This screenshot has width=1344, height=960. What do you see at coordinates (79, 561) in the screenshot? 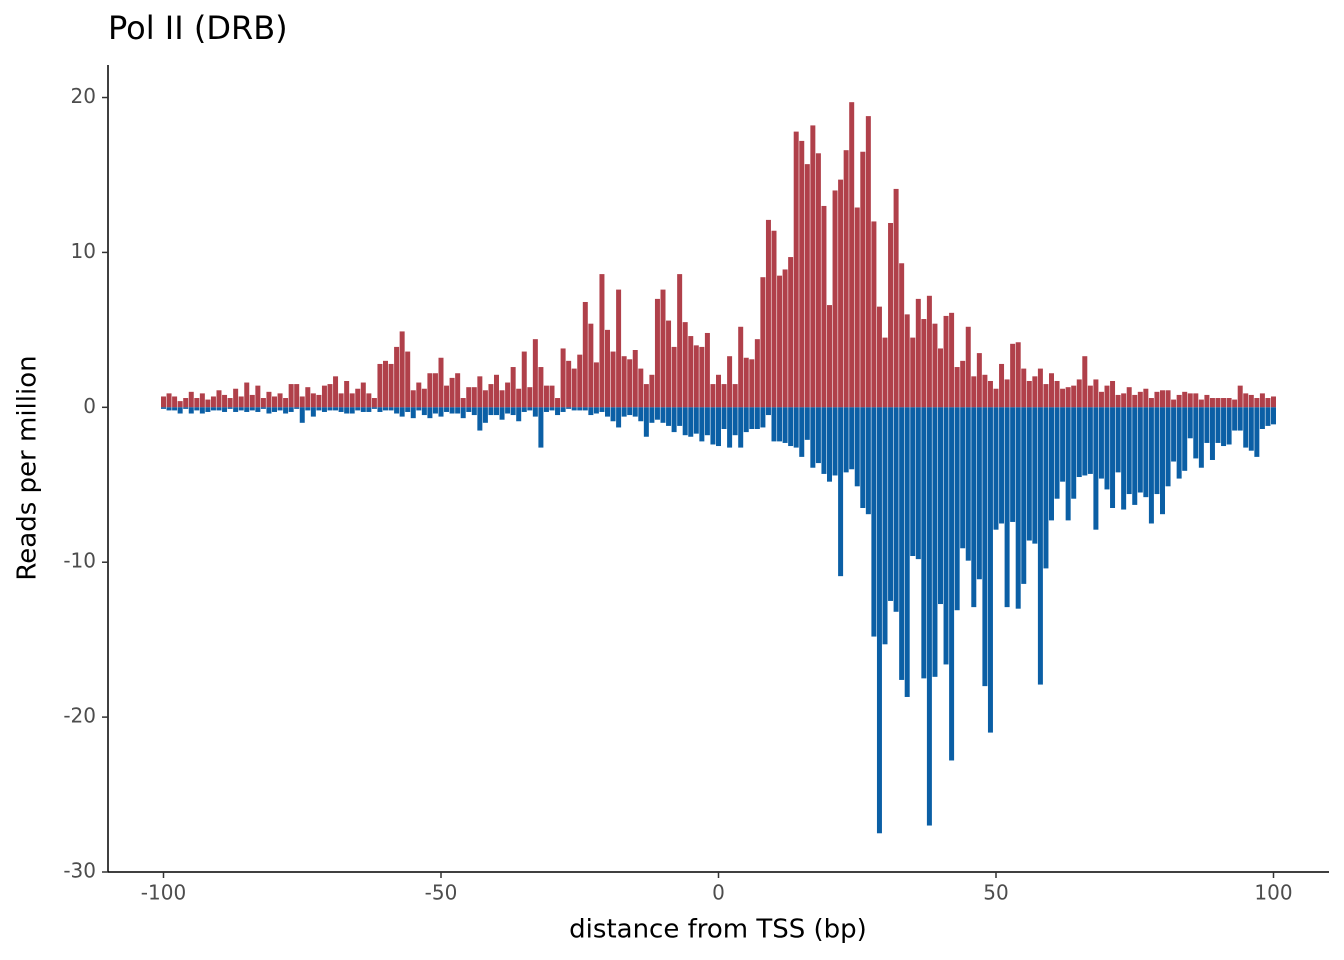
I see `y-tick-label: -10` at bounding box center [79, 561].